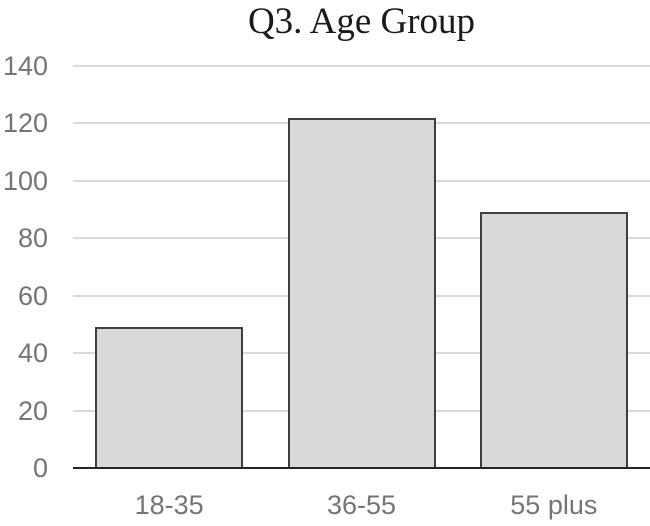 This screenshot has width=650, height=526. What do you see at coordinates (361, 467) in the screenshot?
I see `x-axis-line` at bounding box center [361, 467].